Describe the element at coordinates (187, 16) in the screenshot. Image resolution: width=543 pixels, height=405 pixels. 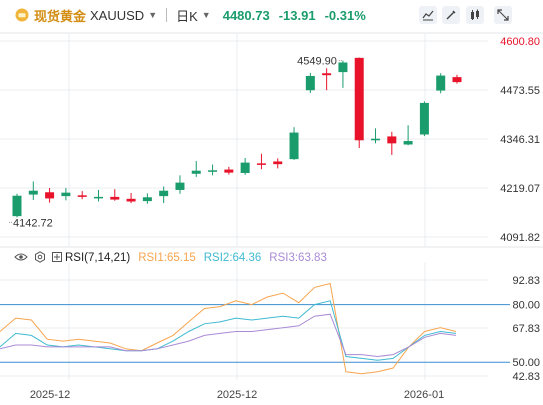
I see `period-selector: 日K` at that location.